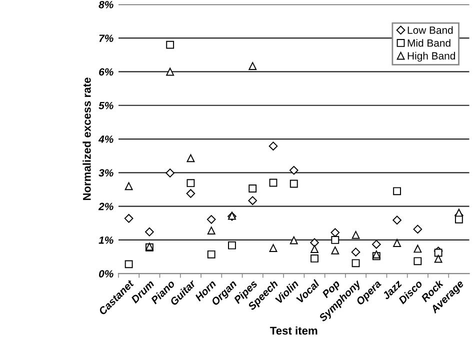 This screenshot has height=342, width=474. Describe the element at coordinates (106, 274) in the screenshot. I see `y-tick-label: 0%` at that location.